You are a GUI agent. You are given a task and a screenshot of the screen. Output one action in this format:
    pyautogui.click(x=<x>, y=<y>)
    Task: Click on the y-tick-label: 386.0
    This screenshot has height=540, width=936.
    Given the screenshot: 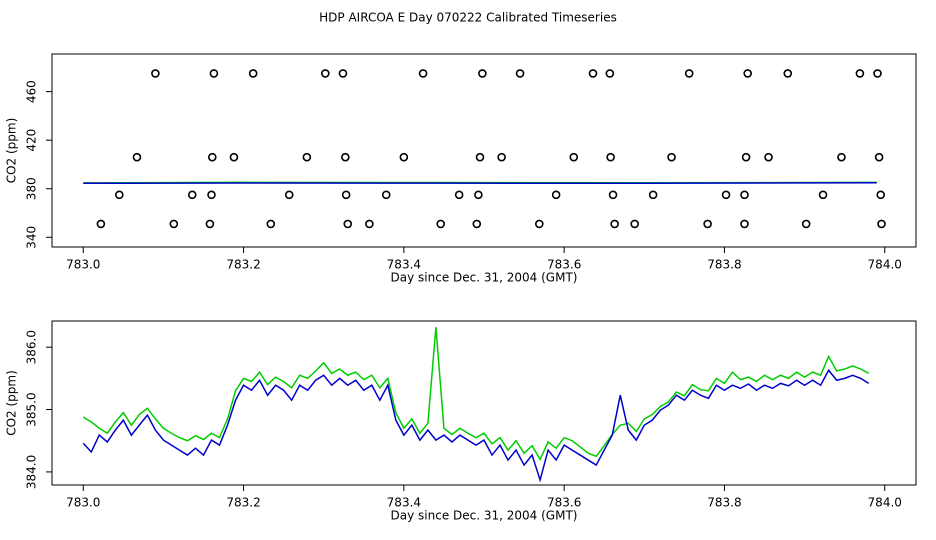 What is the action you would take?
    pyautogui.click(x=32, y=347)
    